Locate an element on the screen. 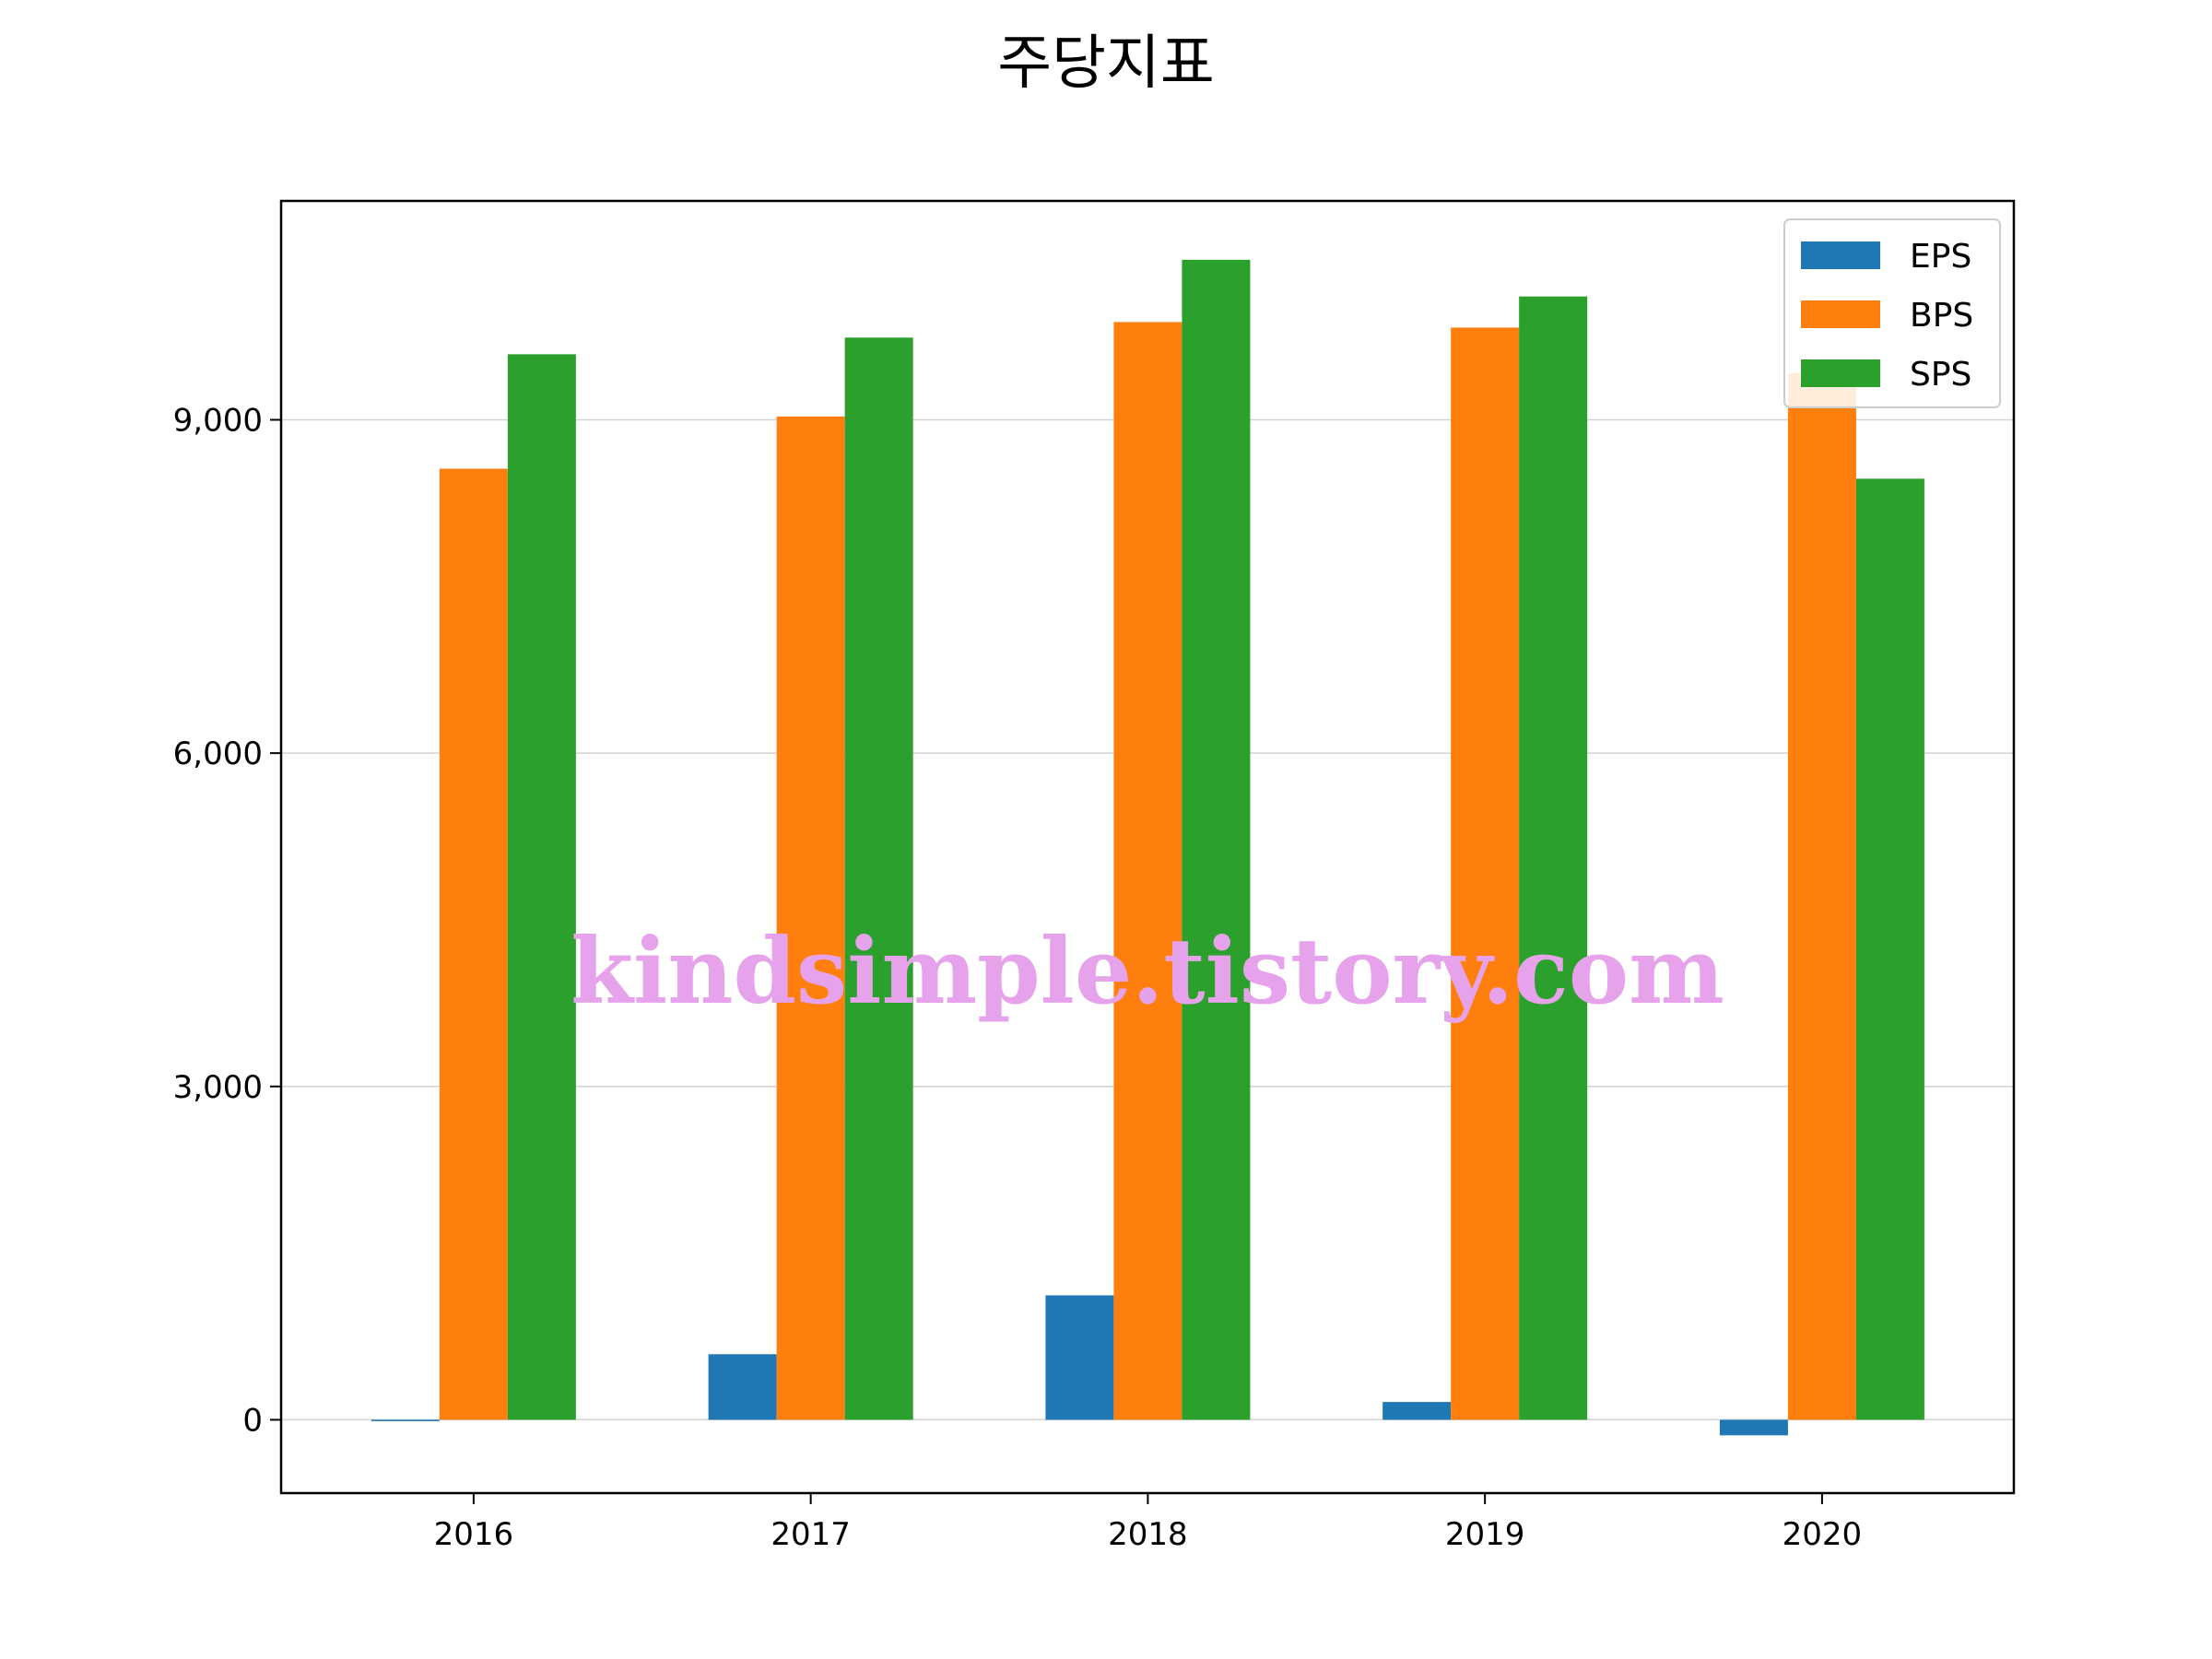 The width and height of the screenshot is (2212, 1659). legend-swatch-eps is located at coordinates (1840, 255).